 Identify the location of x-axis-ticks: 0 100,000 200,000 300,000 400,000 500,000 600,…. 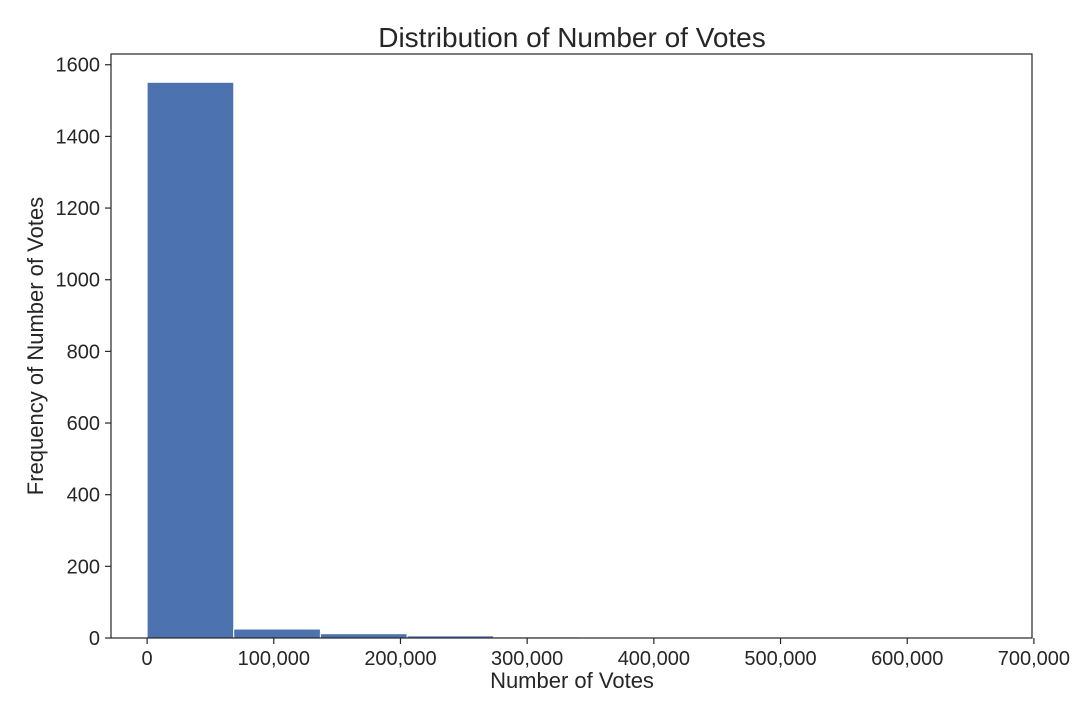
(606, 654).